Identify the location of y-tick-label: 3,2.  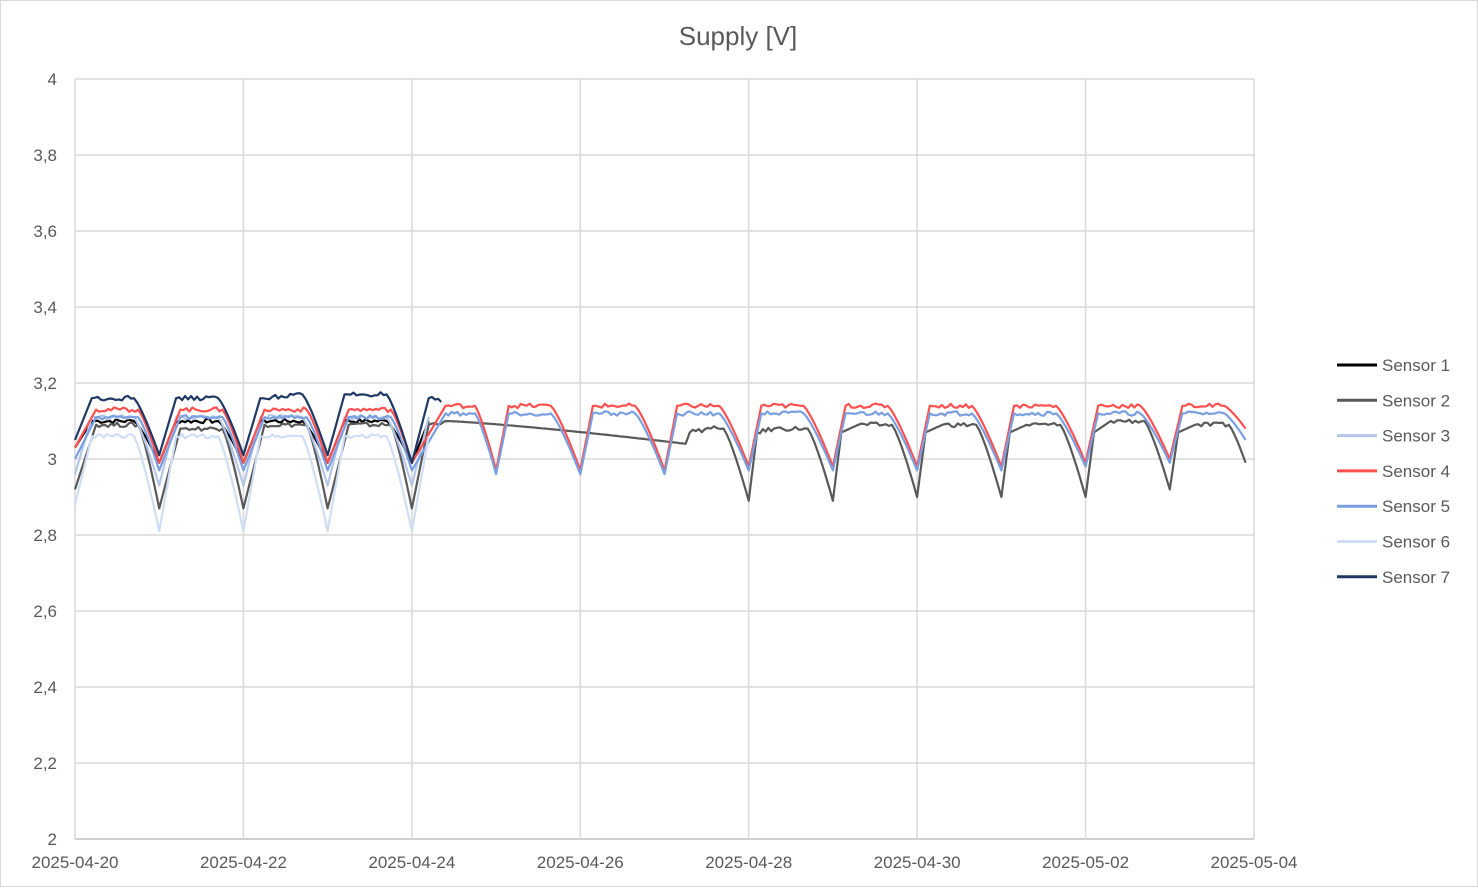
(45, 383).